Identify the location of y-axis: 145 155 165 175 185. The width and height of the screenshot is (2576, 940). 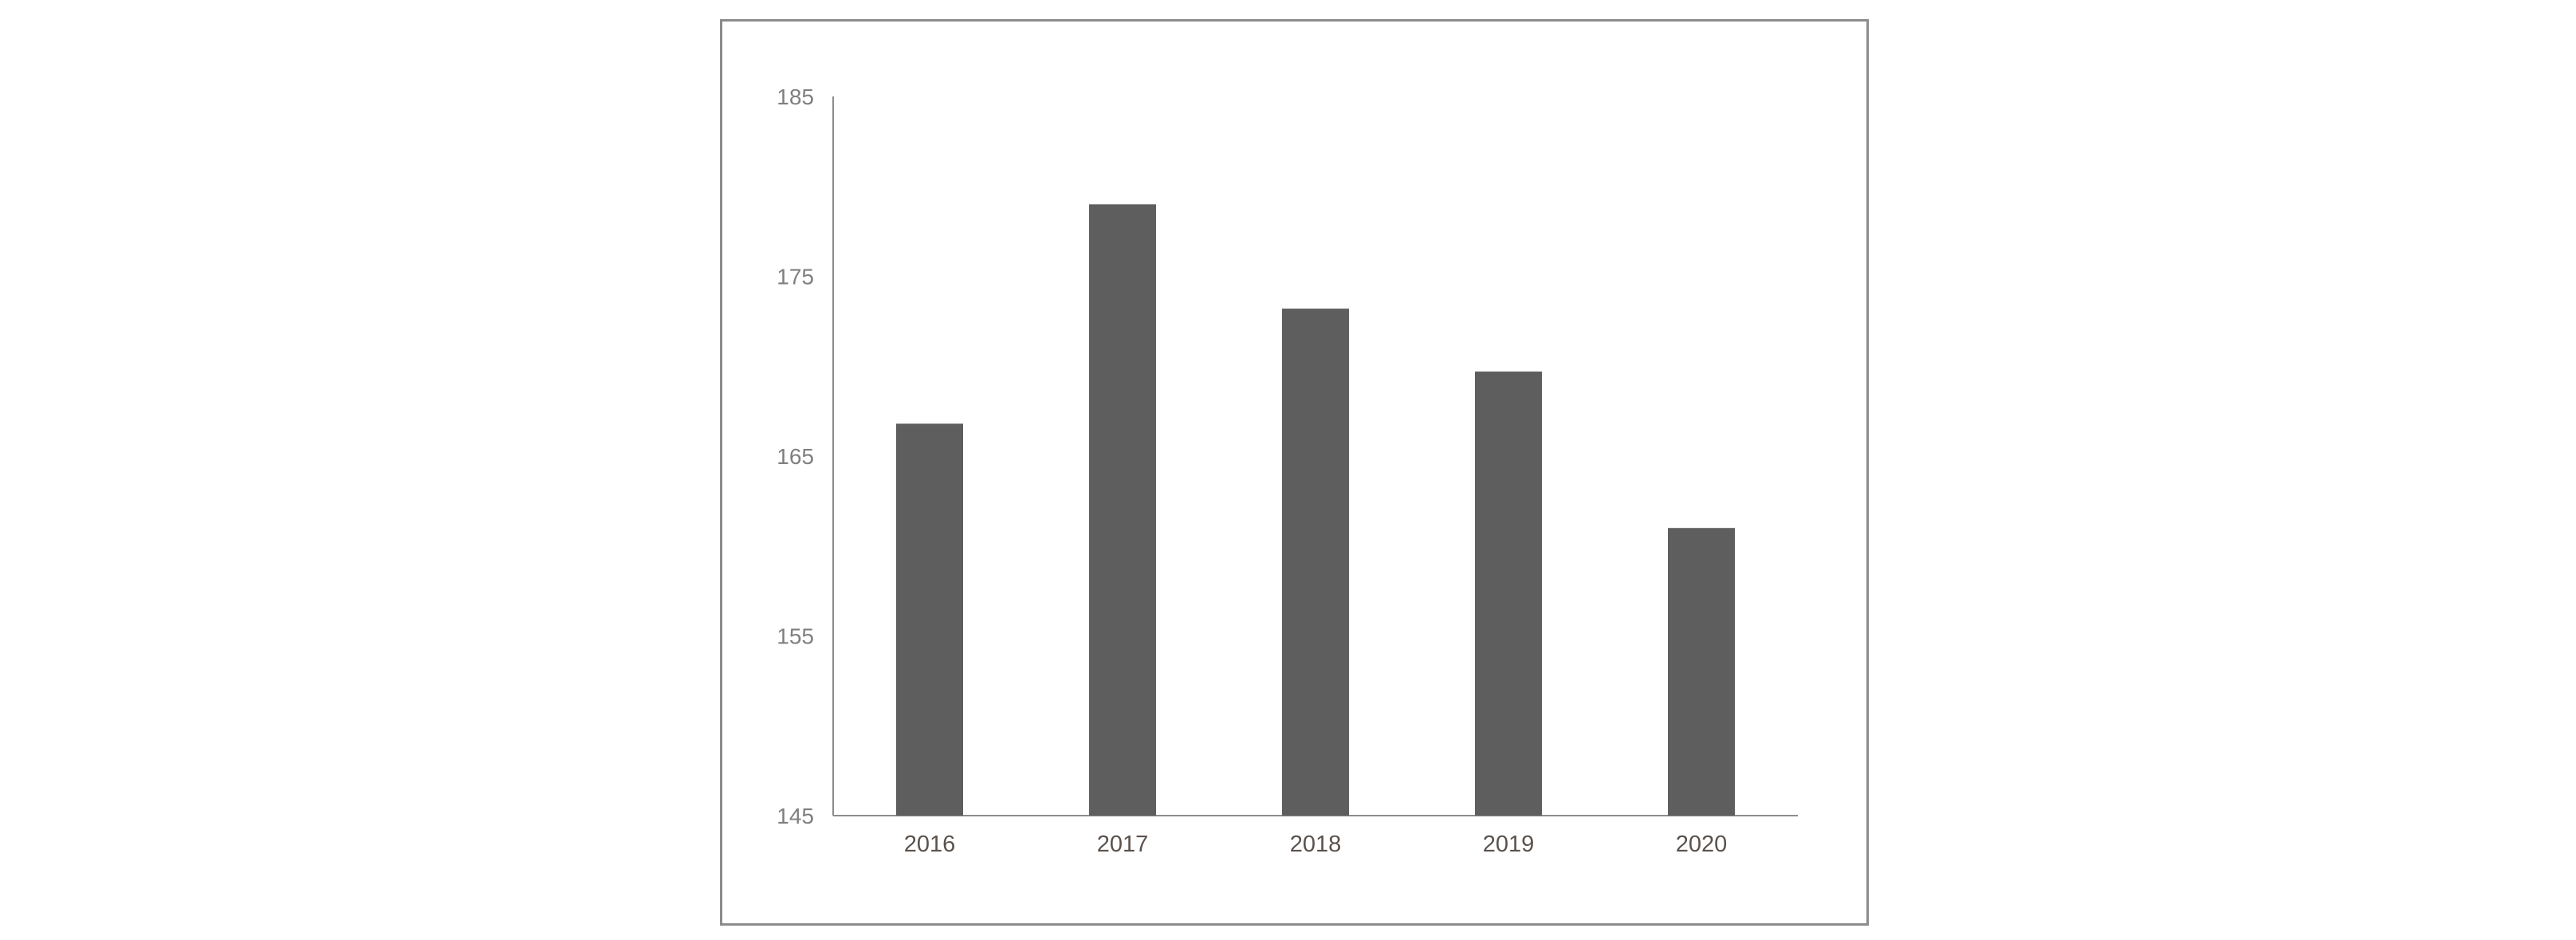
(805, 456).